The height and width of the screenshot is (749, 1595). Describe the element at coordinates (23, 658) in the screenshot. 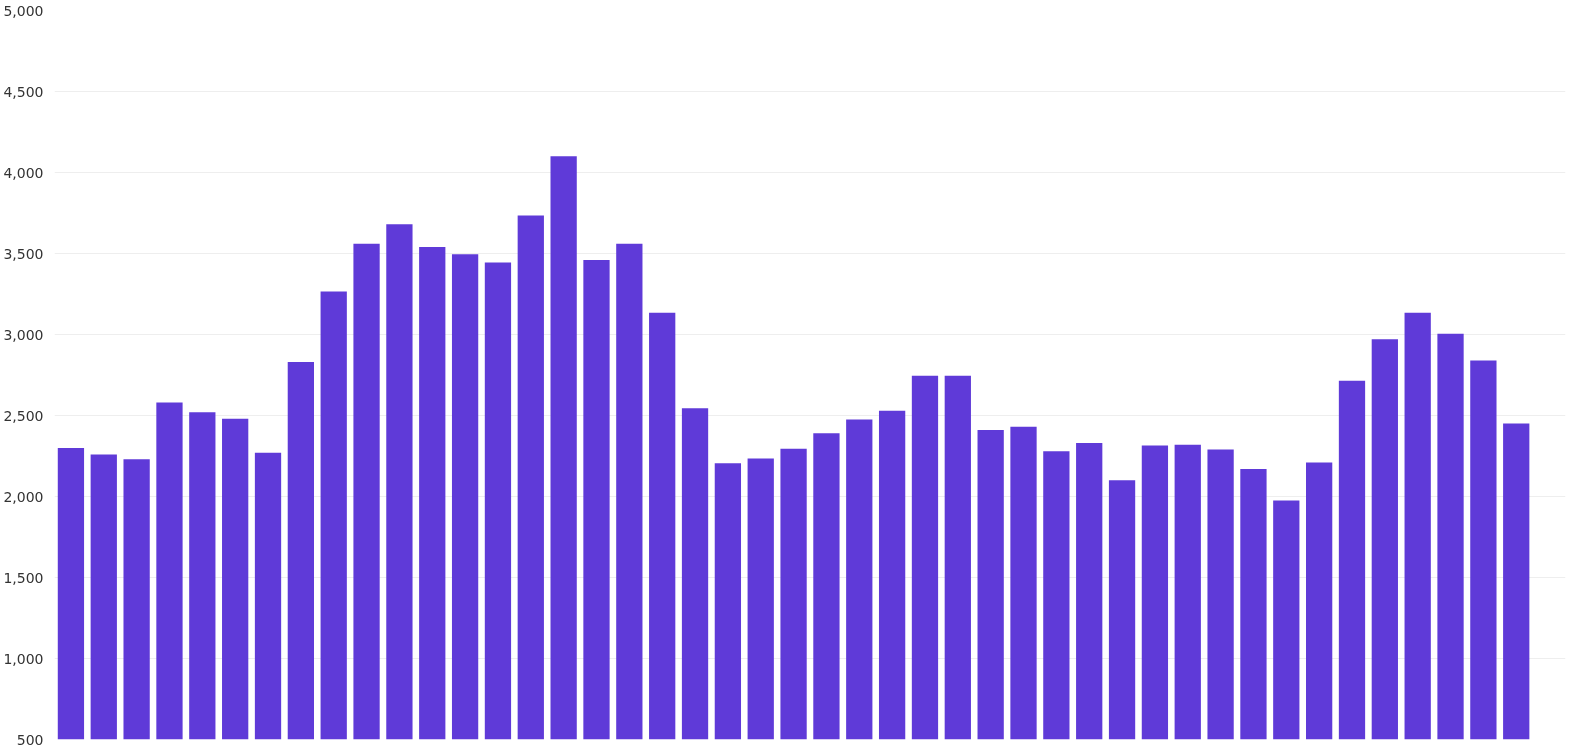

I see `y-tick-label: 1,000` at that location.